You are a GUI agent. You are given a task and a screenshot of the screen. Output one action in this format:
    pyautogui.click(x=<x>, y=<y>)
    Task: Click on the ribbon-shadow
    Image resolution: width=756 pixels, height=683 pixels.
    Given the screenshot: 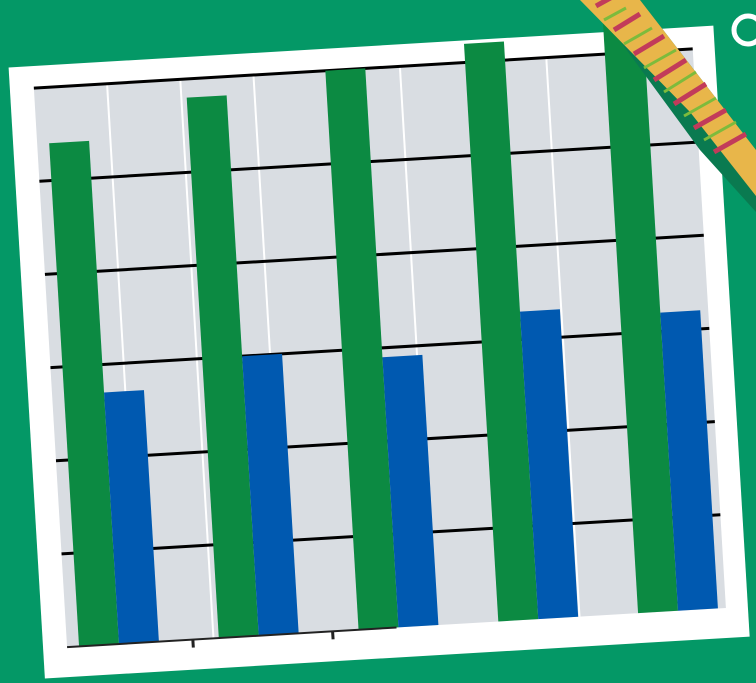 What is the action you would take?
    pyautogui.click(x=673, y=106)
    